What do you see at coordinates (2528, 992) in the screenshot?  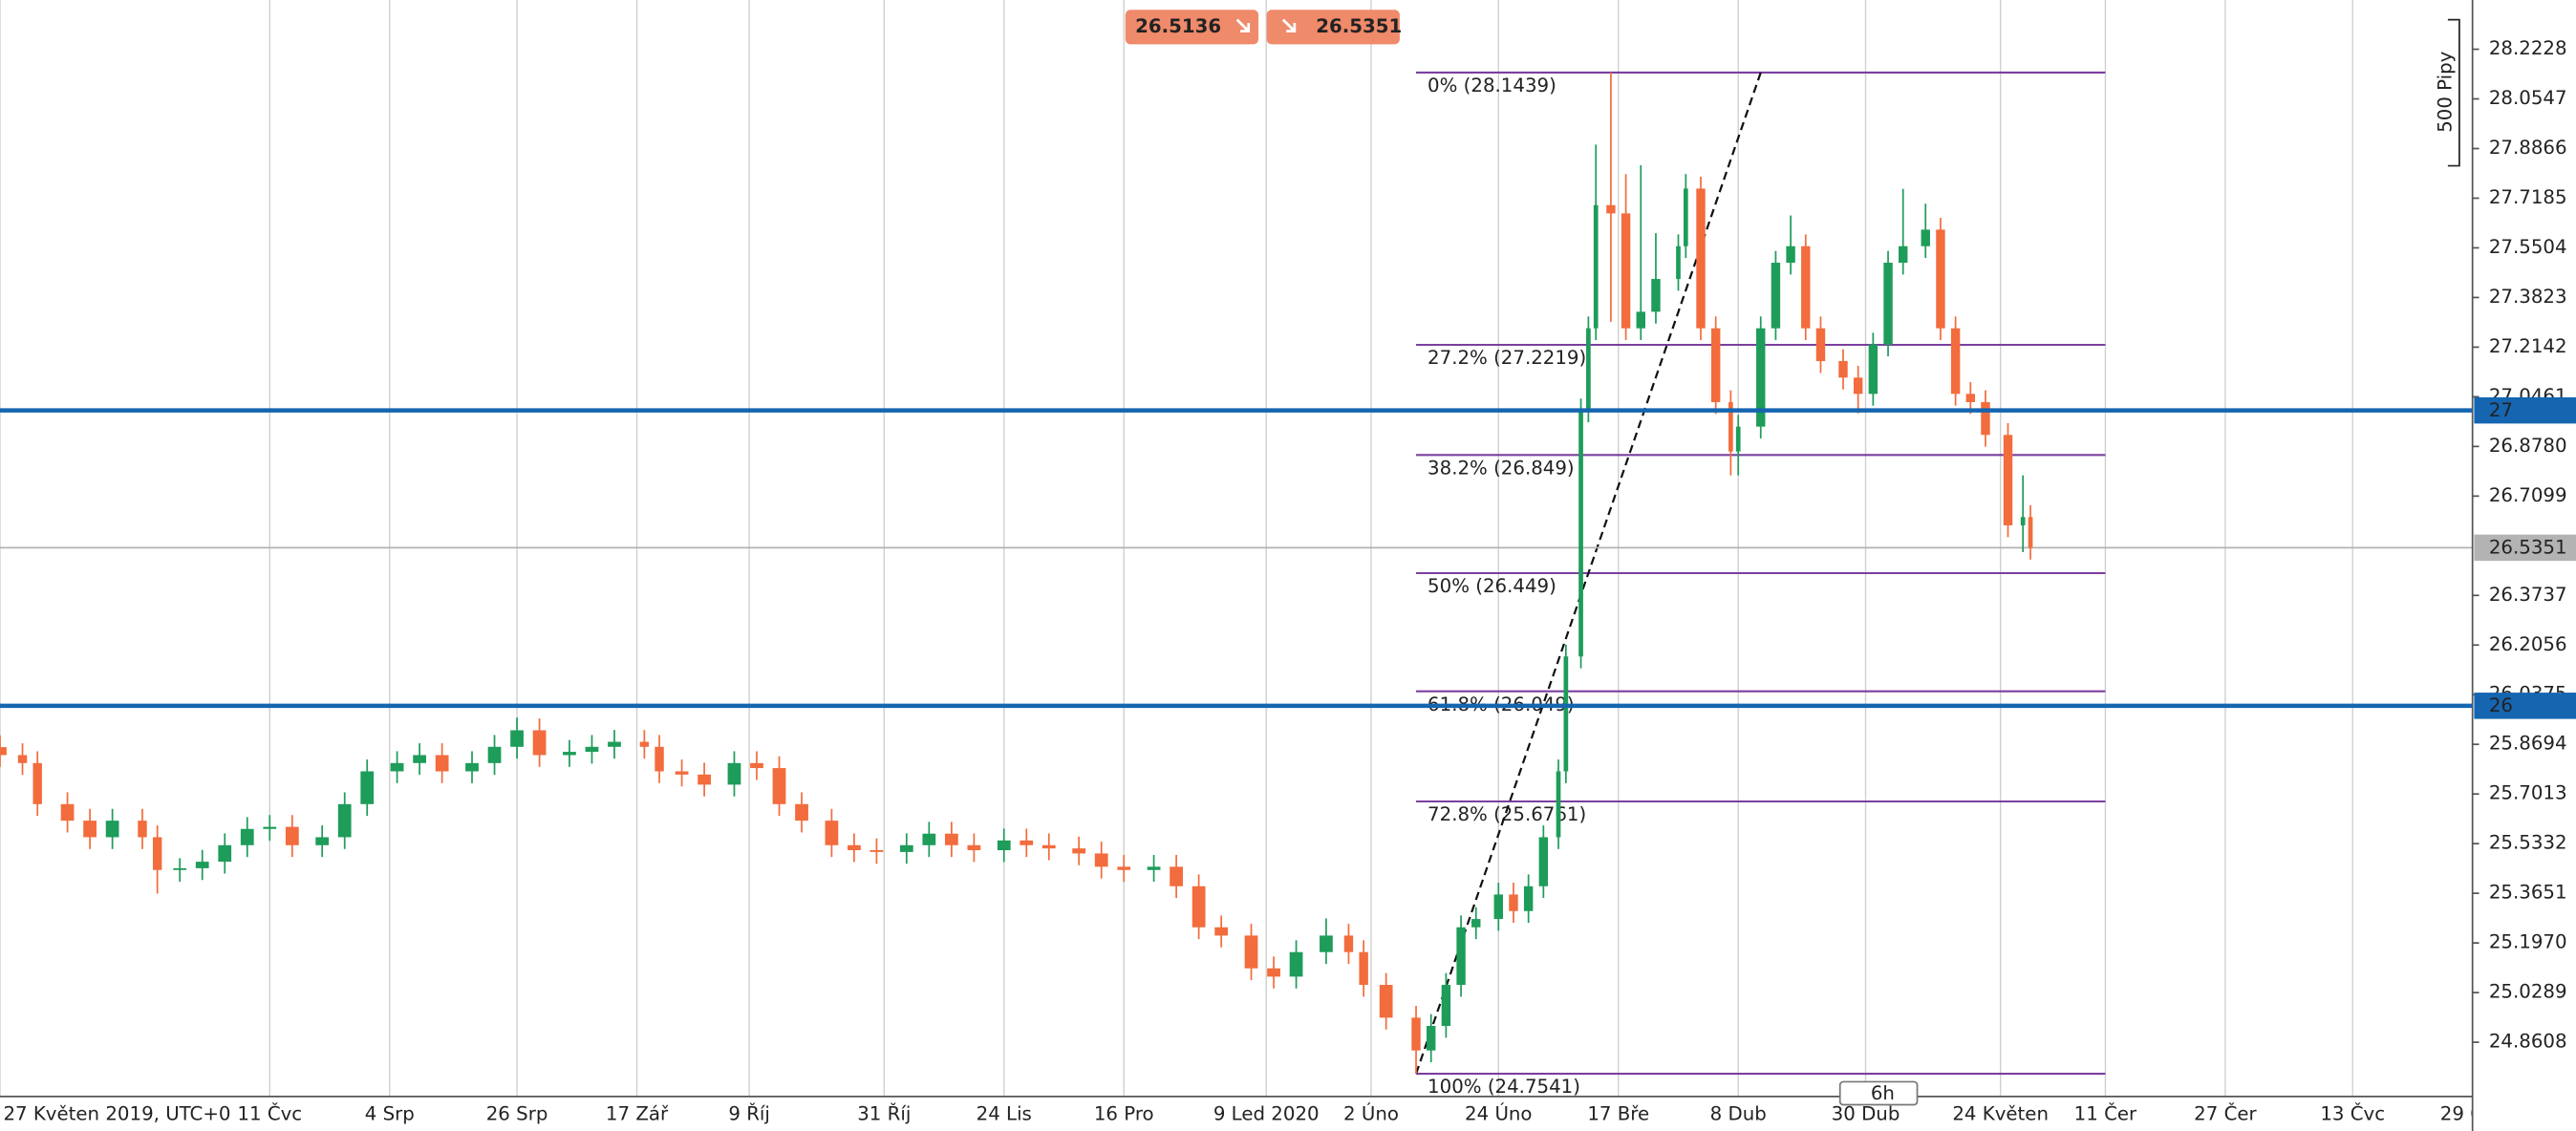 I see `y-tick-label: 25.0289` at bounding box center [2528, 992].